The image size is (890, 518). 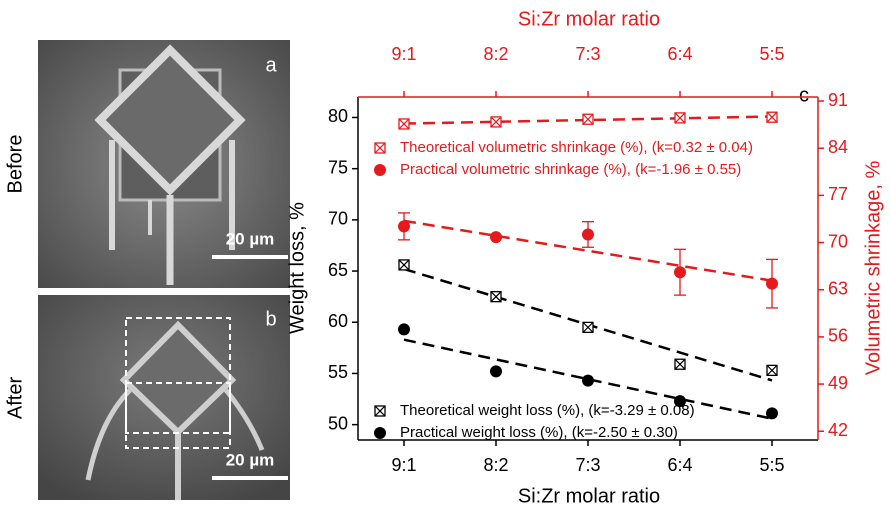 What do you see at coordinates (338, 321) in the screenshot?
I see `y-tick-label: 60` at bounding box center [338, 321].